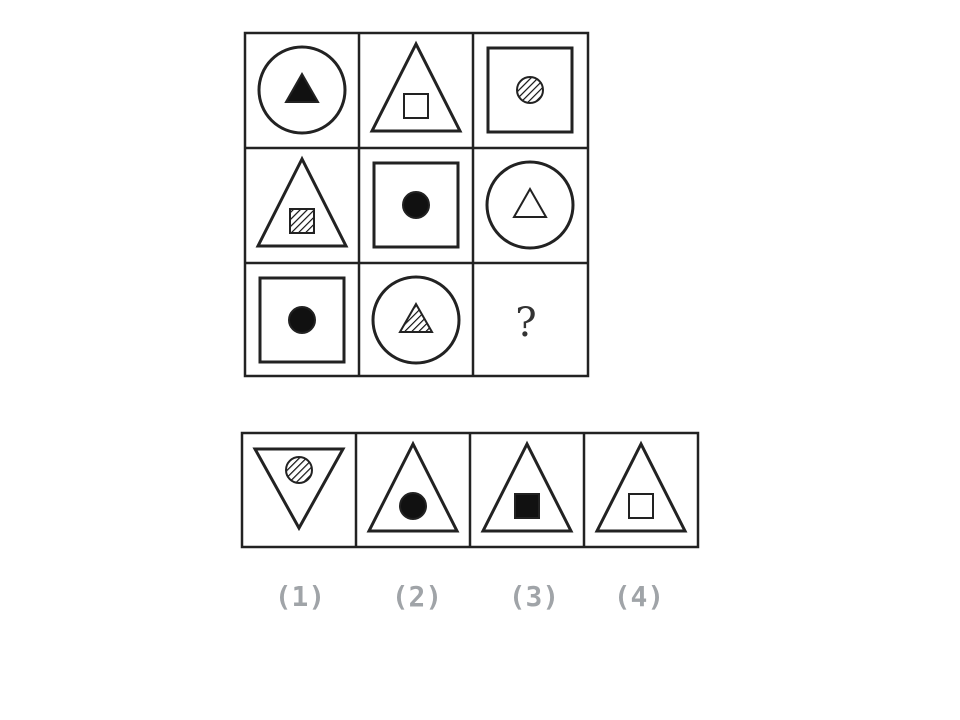  What do you see at coordinates (300, 596) in the screenshot?
I see `option-label-1: (1)` at bounding box center [300, 596].